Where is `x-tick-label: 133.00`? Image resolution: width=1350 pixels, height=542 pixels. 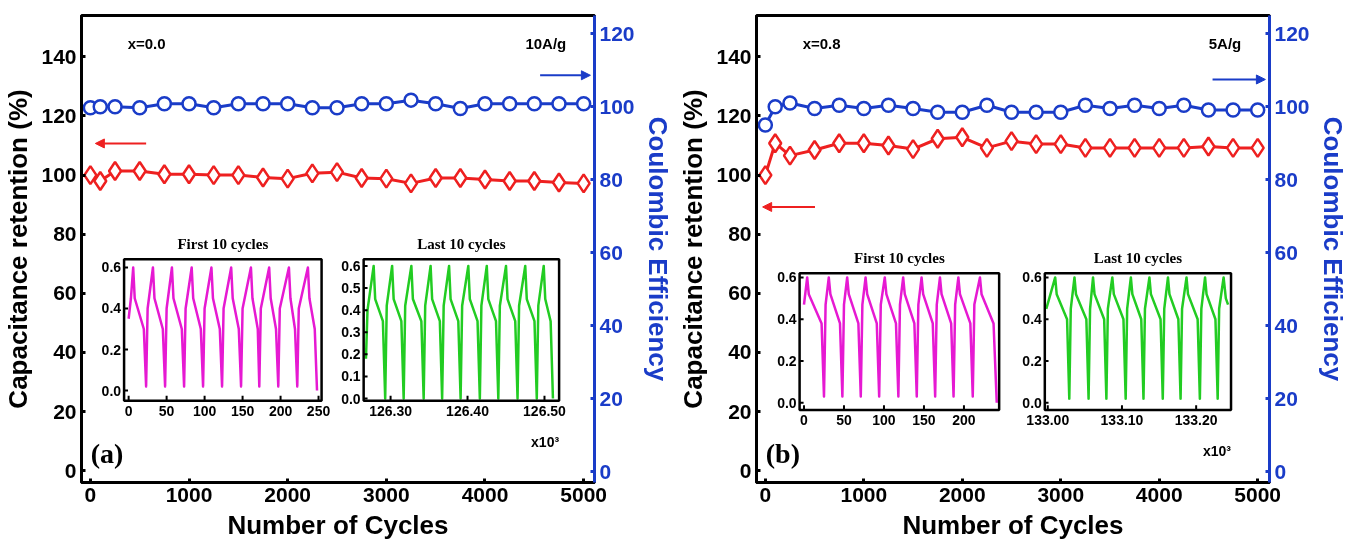
x-tick-label: 133.00 is located at coordinates (1048, 420).